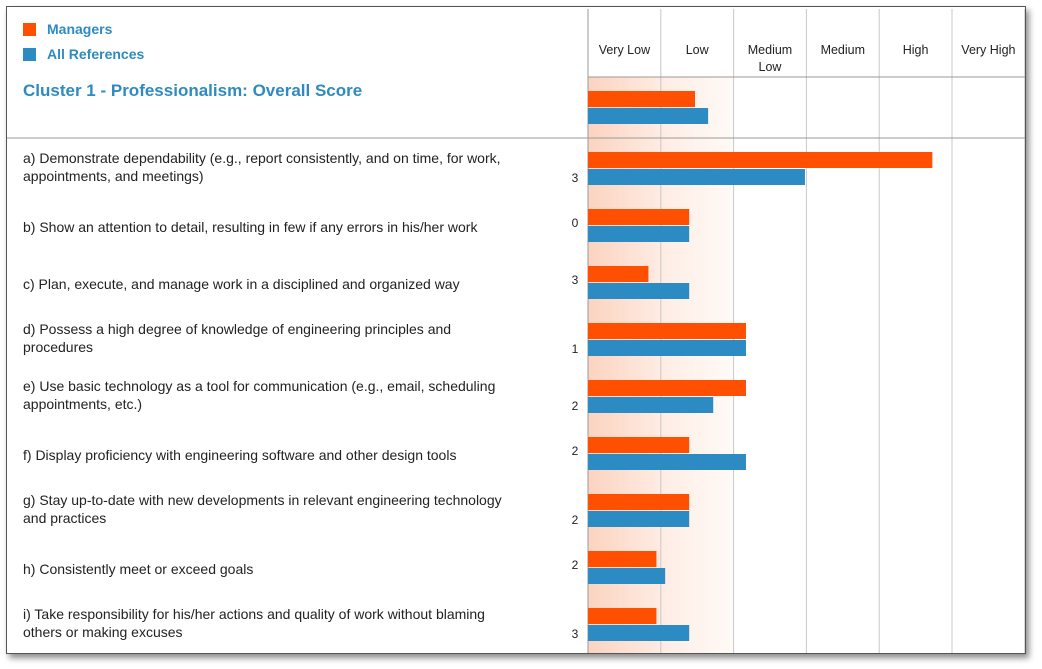 Image resolution: width=1042 pixels, height=669 pixels. Describe the element at coordinates (916, 50) in the screenshot. I see `column-header-high: High` at that location.